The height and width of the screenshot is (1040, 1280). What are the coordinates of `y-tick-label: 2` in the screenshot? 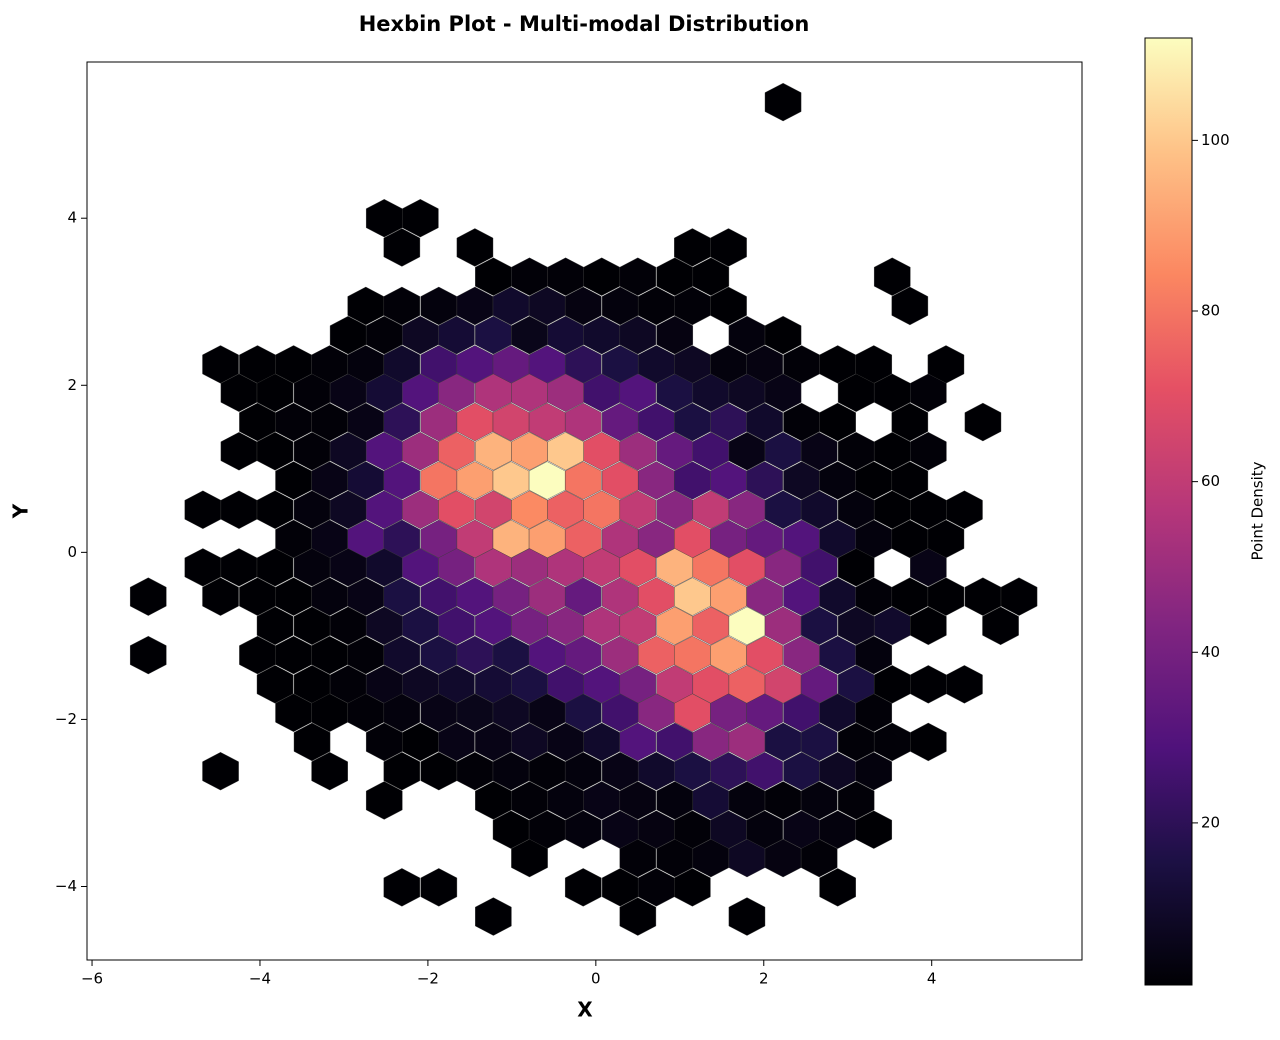 It's located at (72, 385).